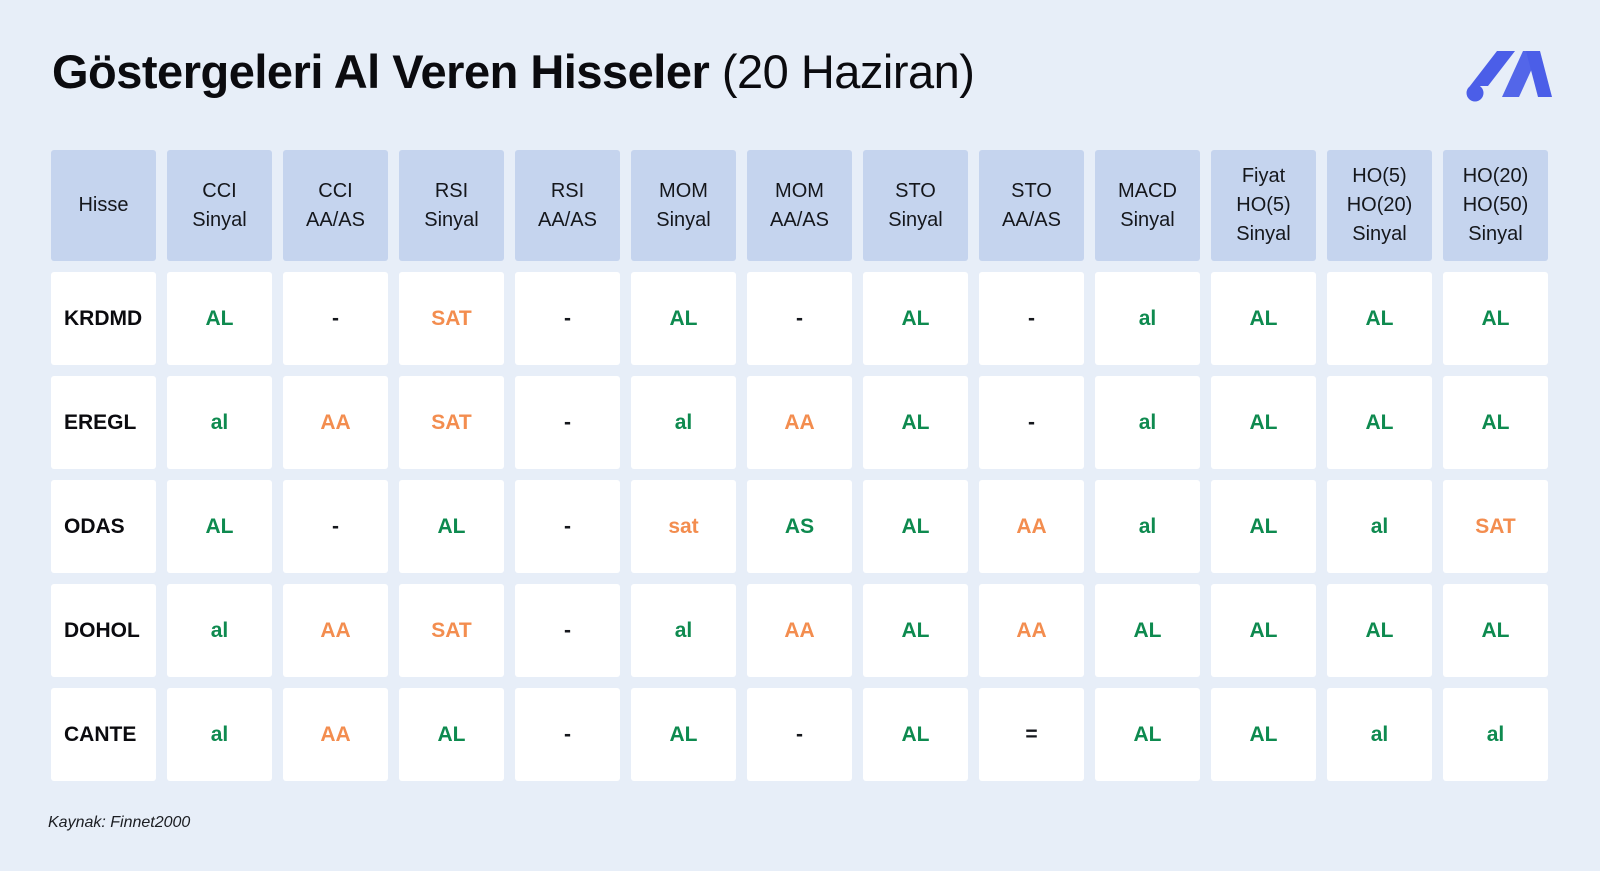 The width and height of the screenshot is (1600, 871). I want to click on column-header: Fiyat HO(5) Sinyal, so click(1263, 205).